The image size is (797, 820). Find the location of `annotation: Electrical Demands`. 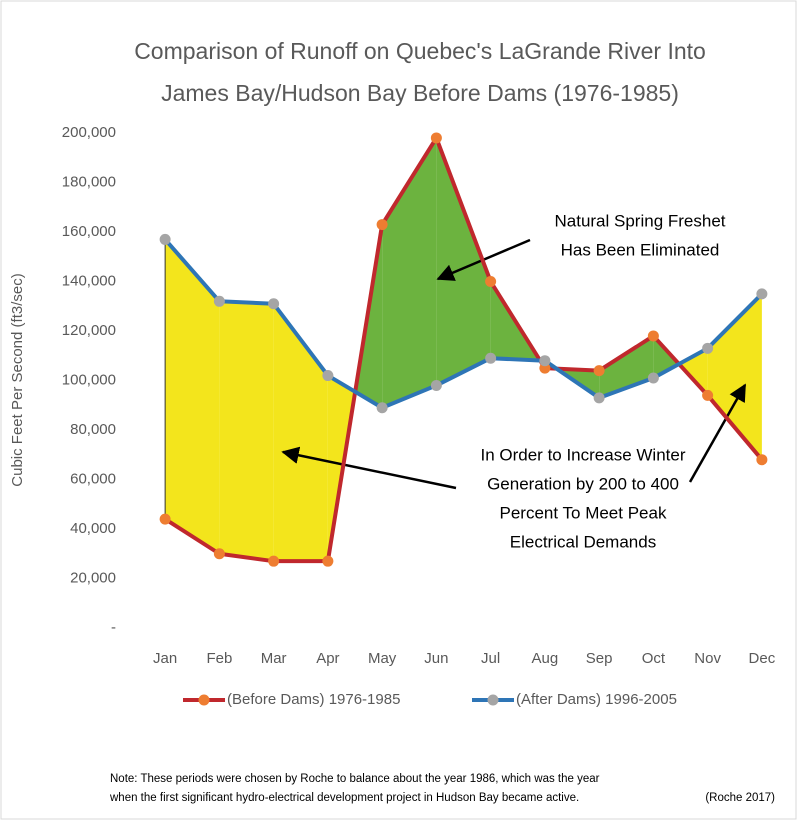

annotation: Electrical Demands is located at coordinates (583, 541).